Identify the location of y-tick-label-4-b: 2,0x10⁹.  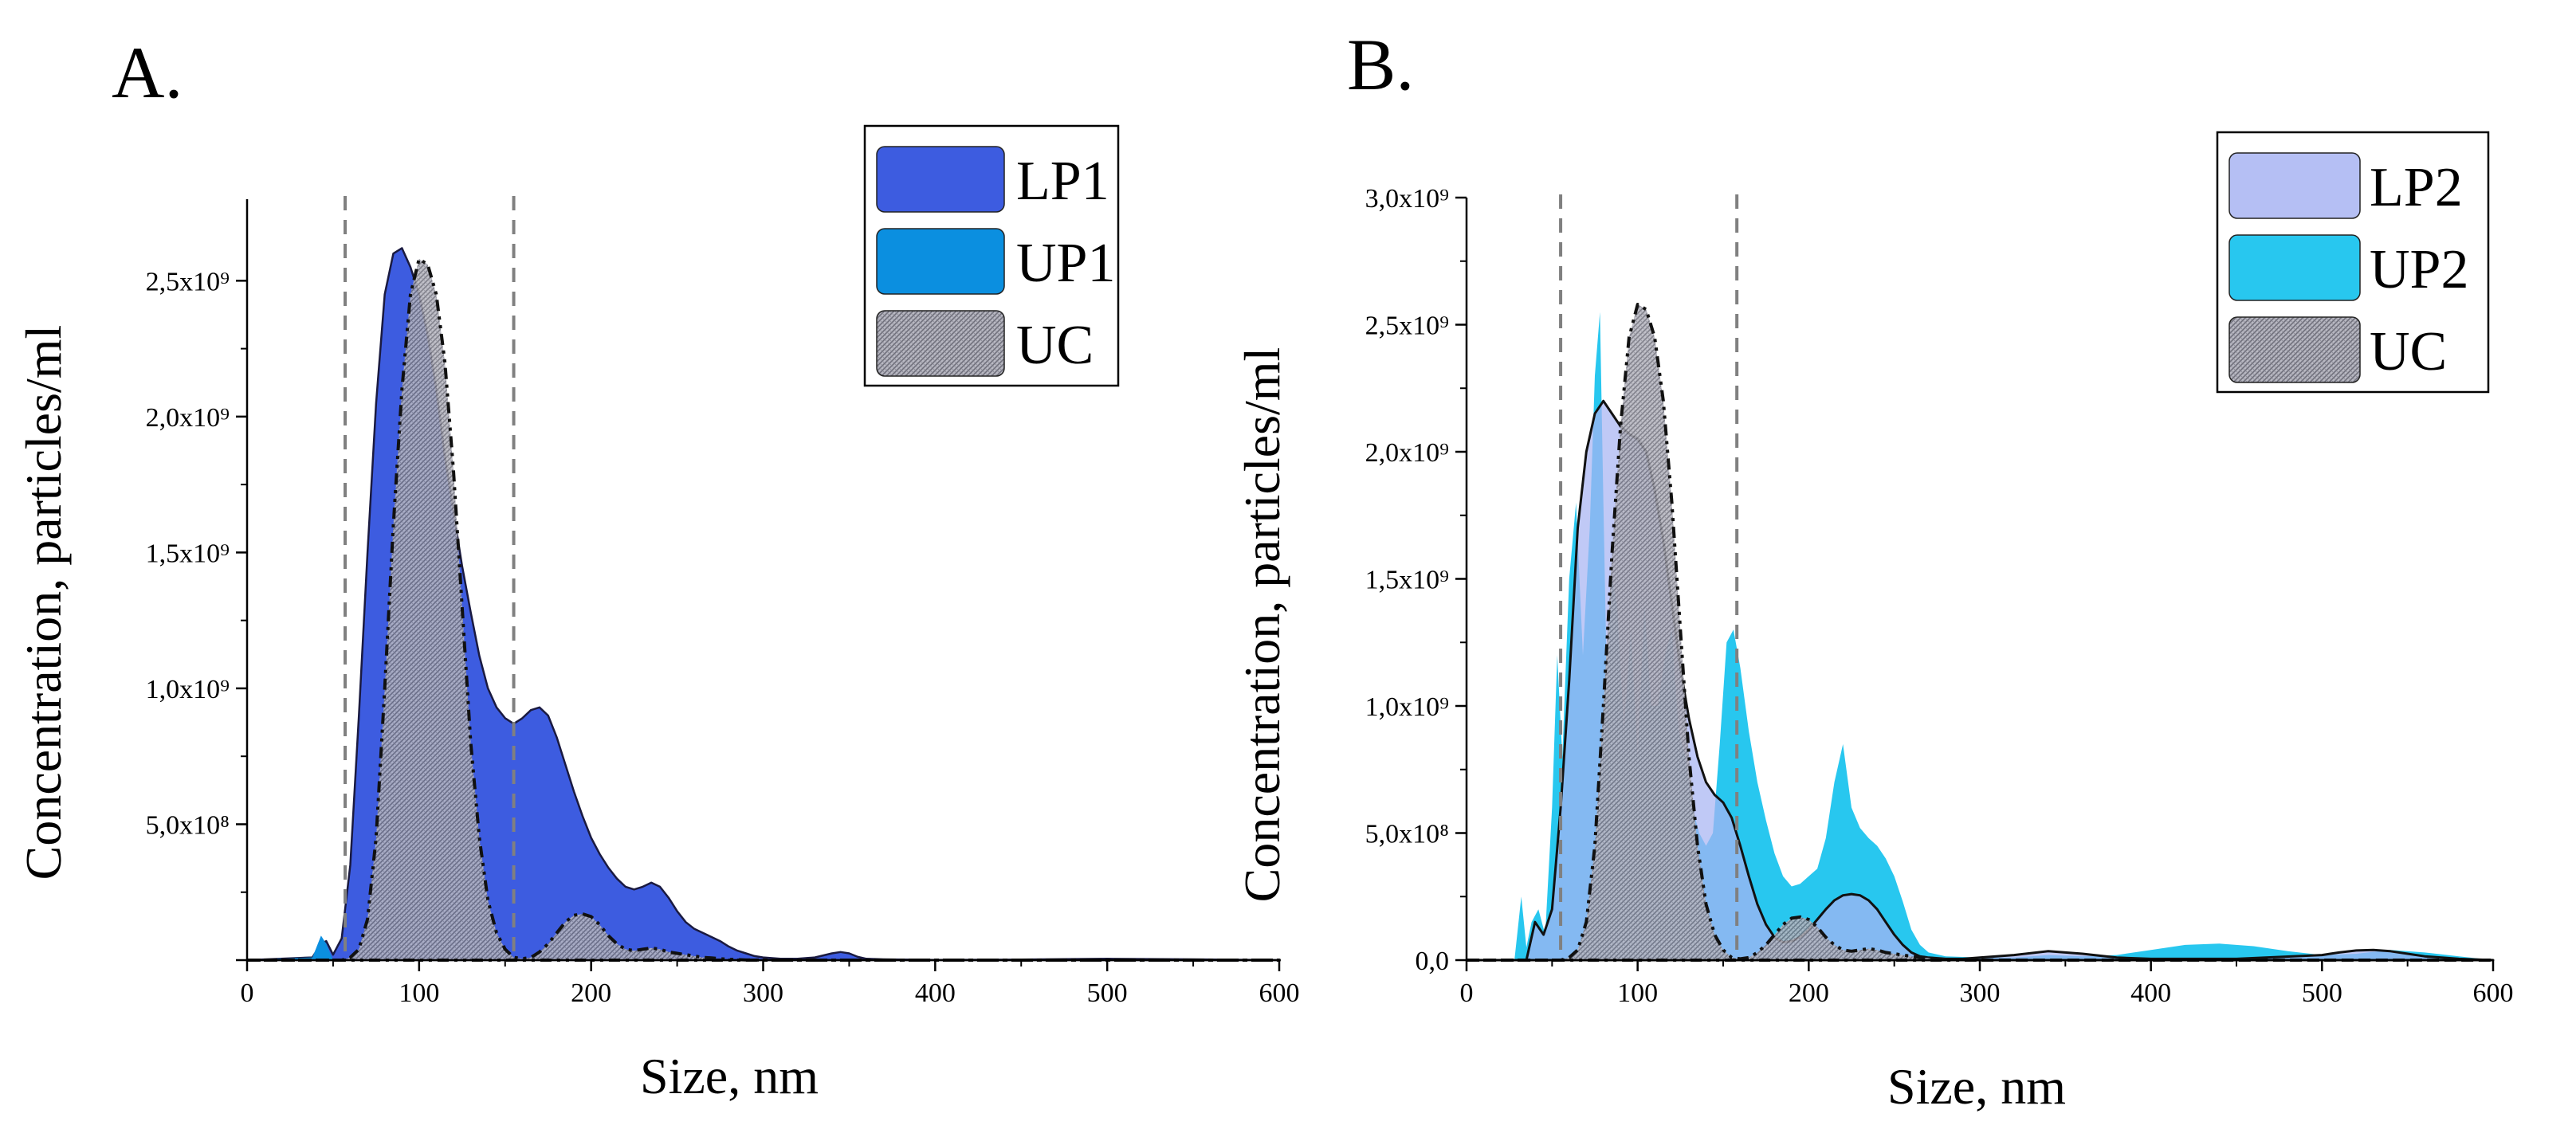
(1407, 453).